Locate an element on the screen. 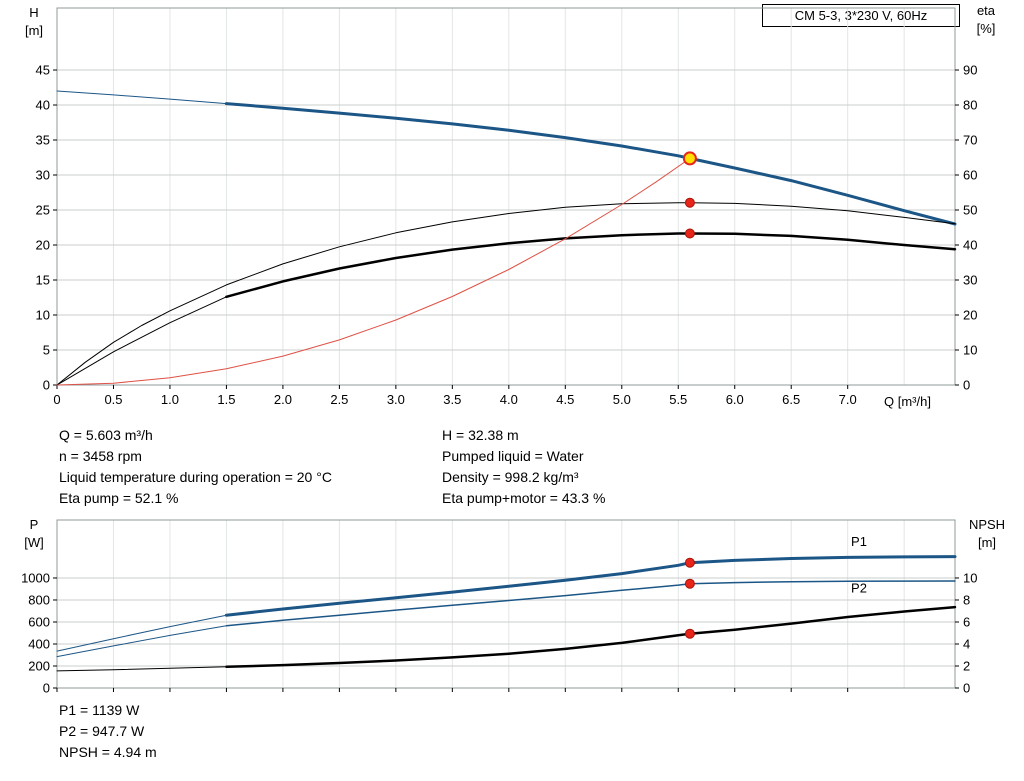 This screenshot has height=781, width=1024. left-tick-label: 1000 is located at coordinates (35, 577).